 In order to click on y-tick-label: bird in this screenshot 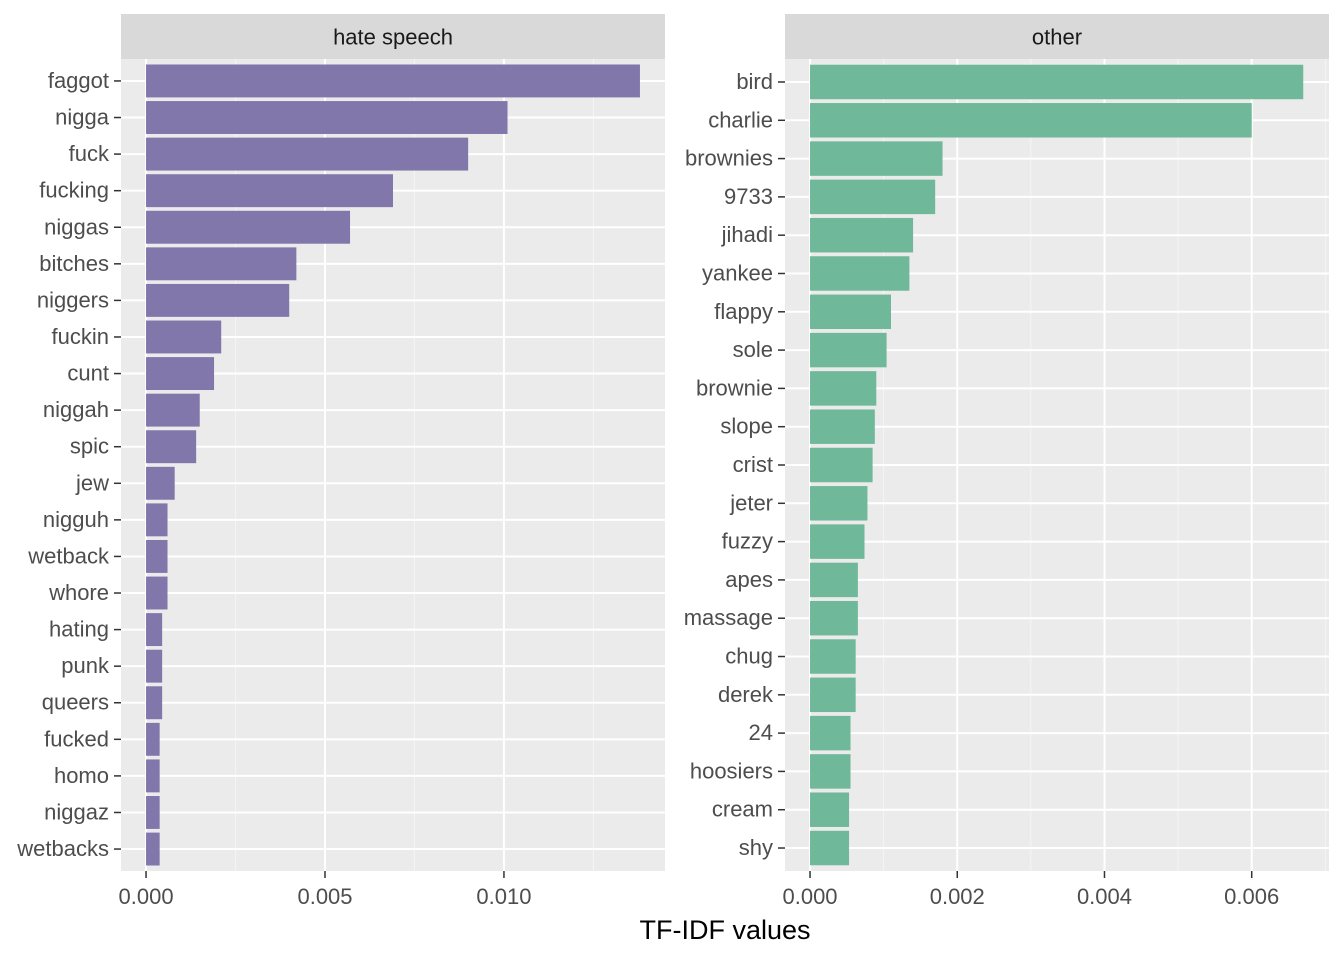, I will do `click(754, 81)`.